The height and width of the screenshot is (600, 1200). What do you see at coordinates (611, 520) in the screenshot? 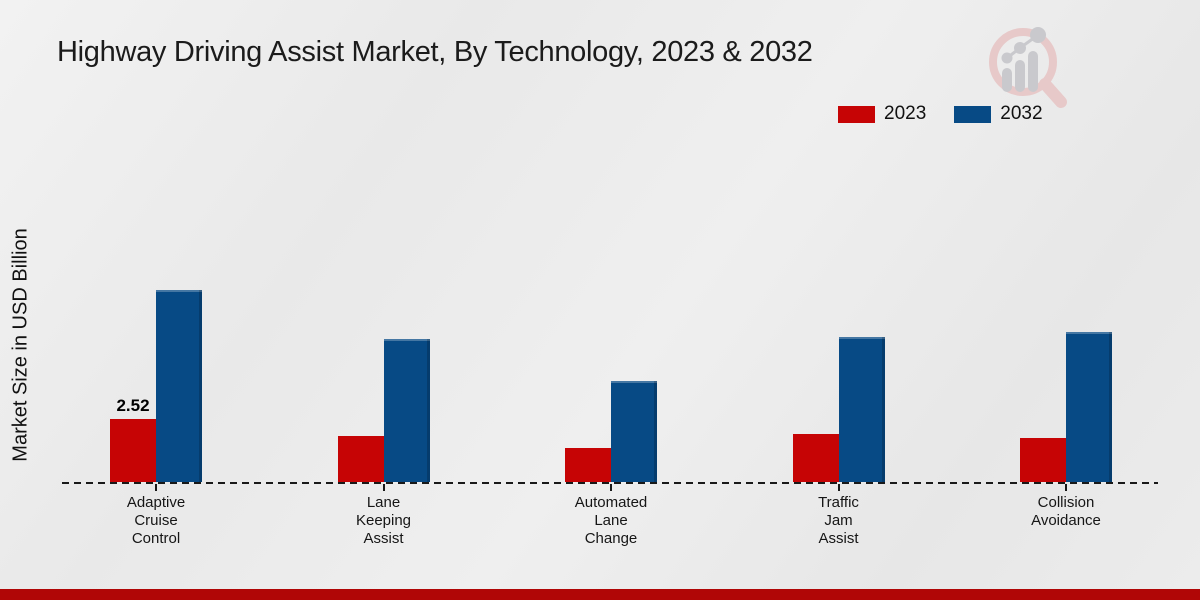
I see `category-label-automated-lane-change: Automated Lane Change` at bounding box center [611, 520].